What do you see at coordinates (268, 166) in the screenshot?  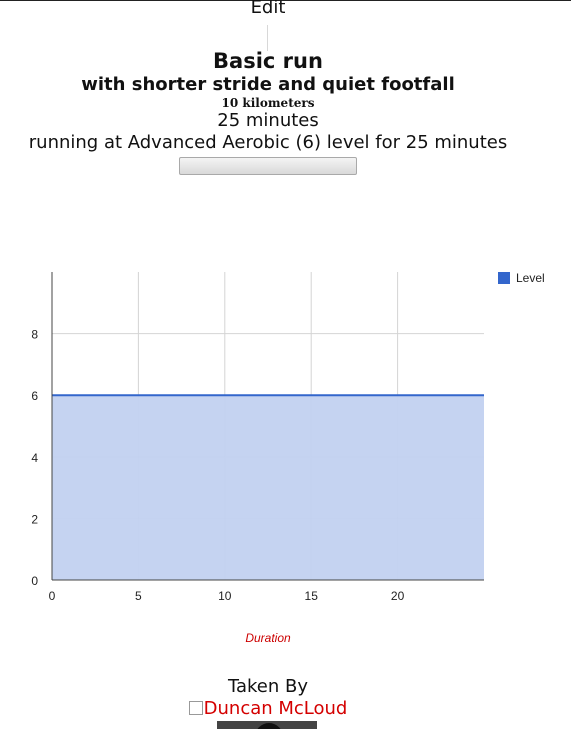 I see `workout-progress-bar` at bounding box center [268, 166].